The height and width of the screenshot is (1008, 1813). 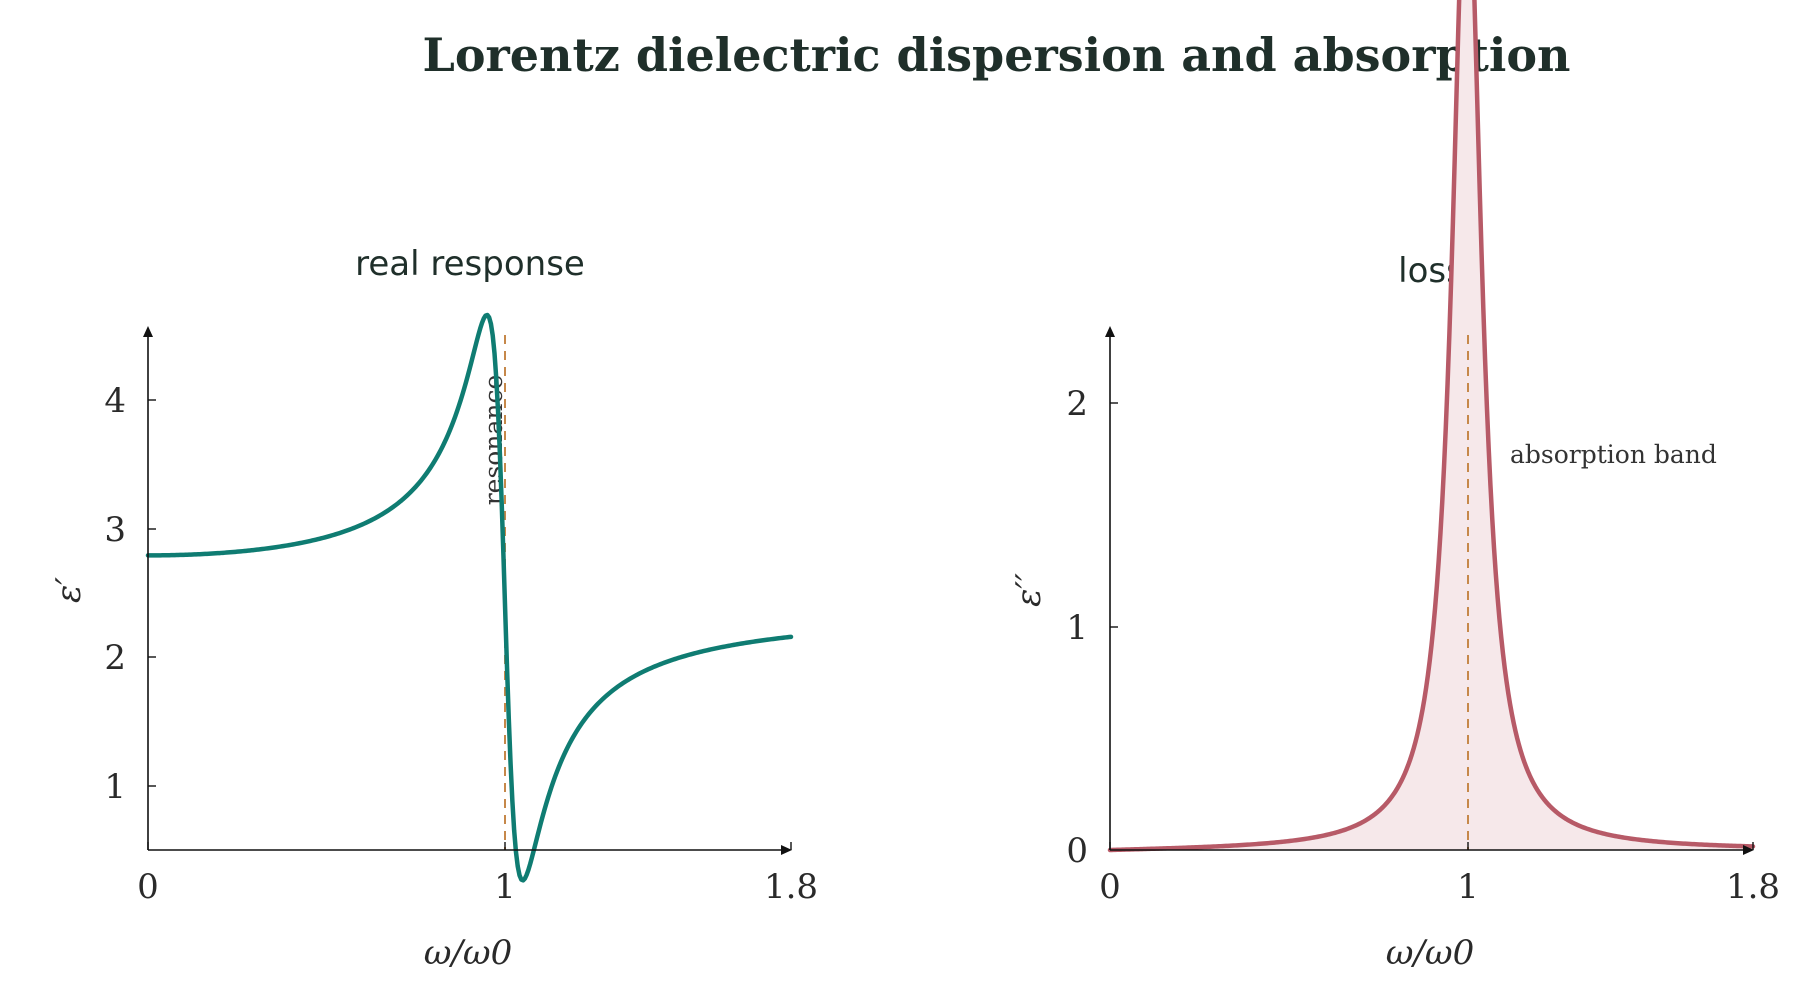 What do you see at coordinates (1613, 454) in the screenshot?
I see `absorption-annotation: absorption band` at bounding box center [1613, 454].